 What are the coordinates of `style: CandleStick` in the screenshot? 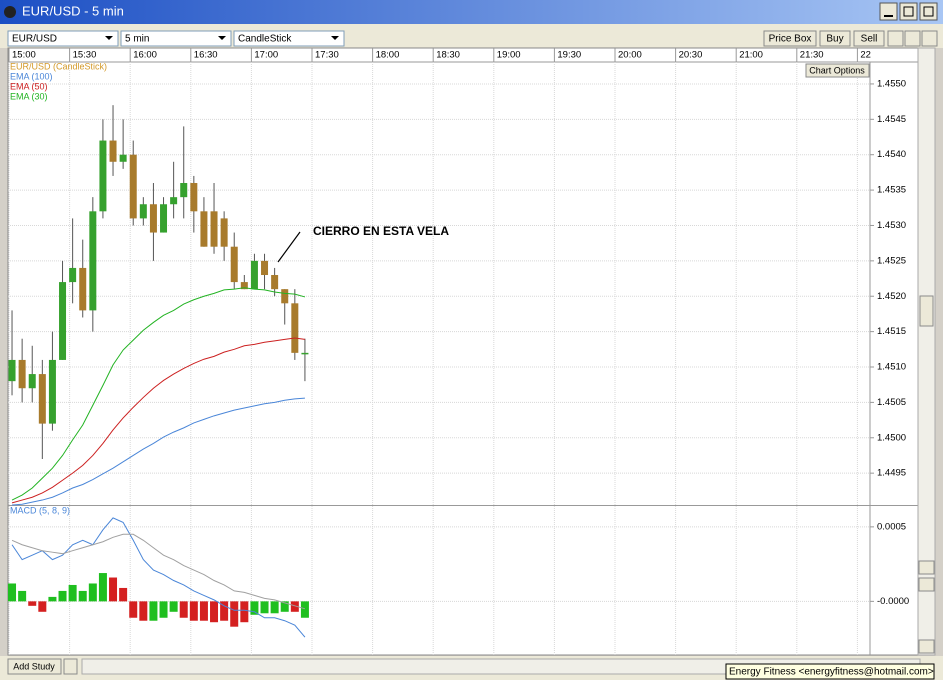 It's located at (265, 39).